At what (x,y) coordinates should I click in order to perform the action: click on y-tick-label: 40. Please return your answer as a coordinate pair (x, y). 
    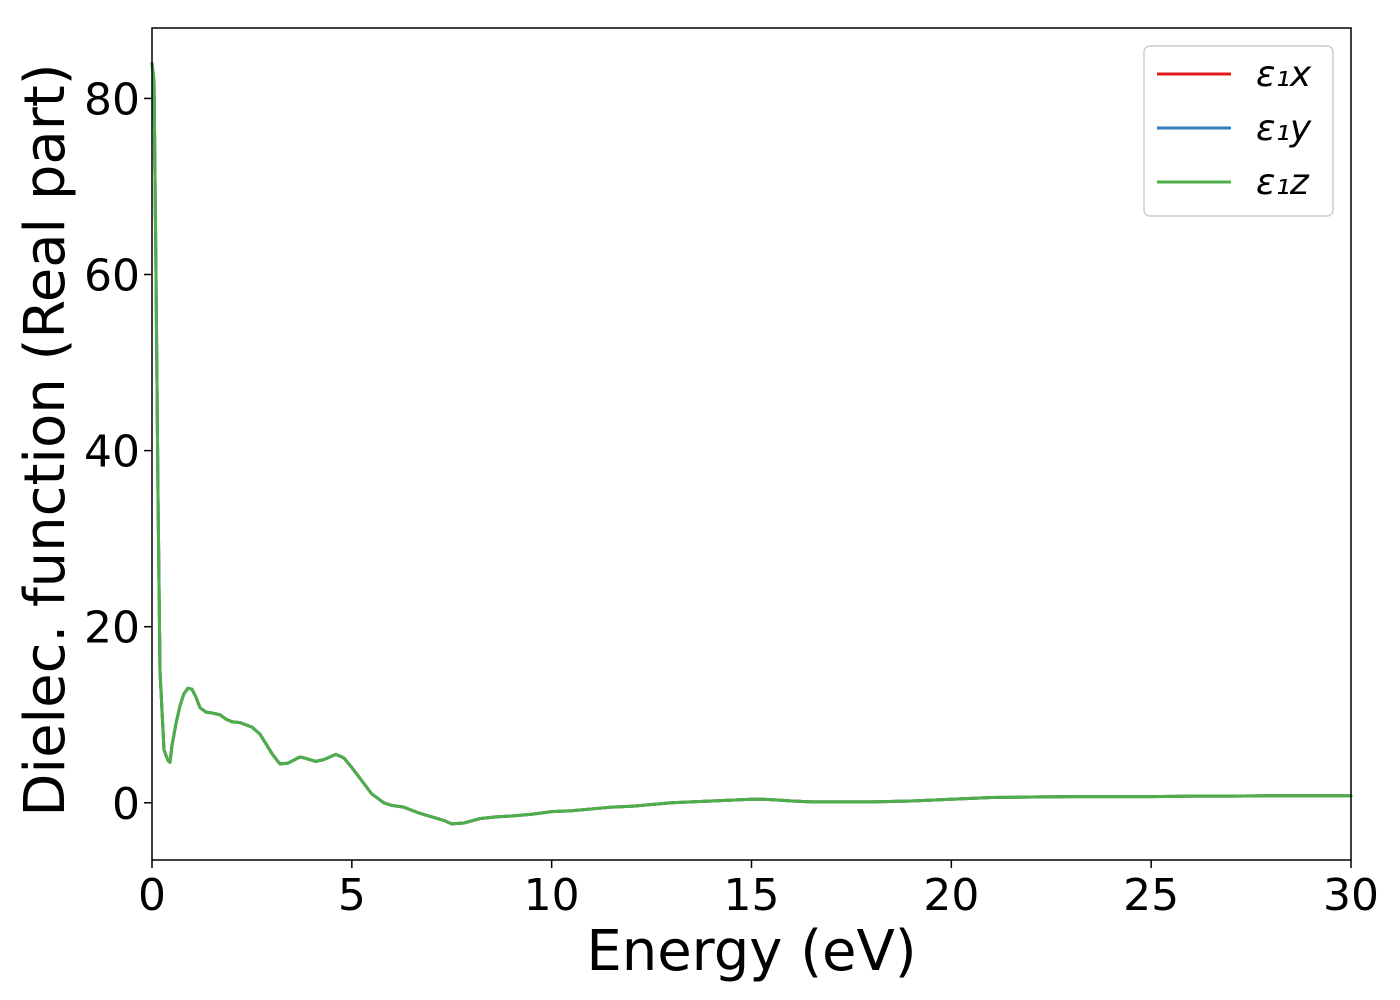
    Looking at the image, I should click on (112, 452).